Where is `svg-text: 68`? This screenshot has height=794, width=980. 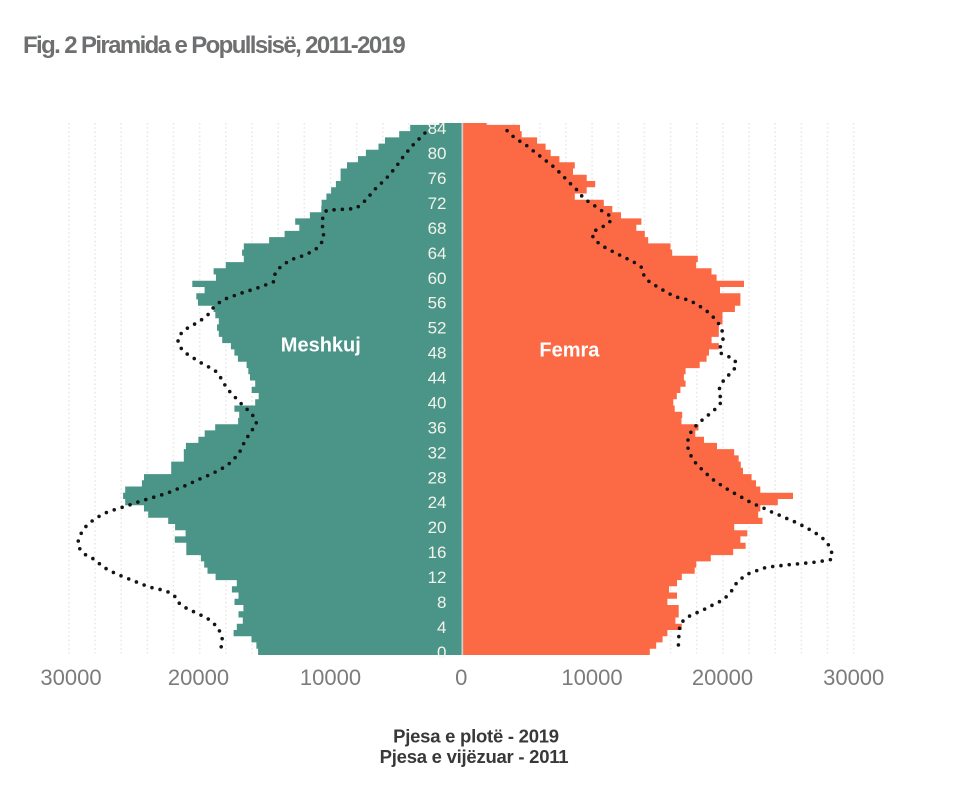 svg-text: 68 is located at coordinates (437, 228).